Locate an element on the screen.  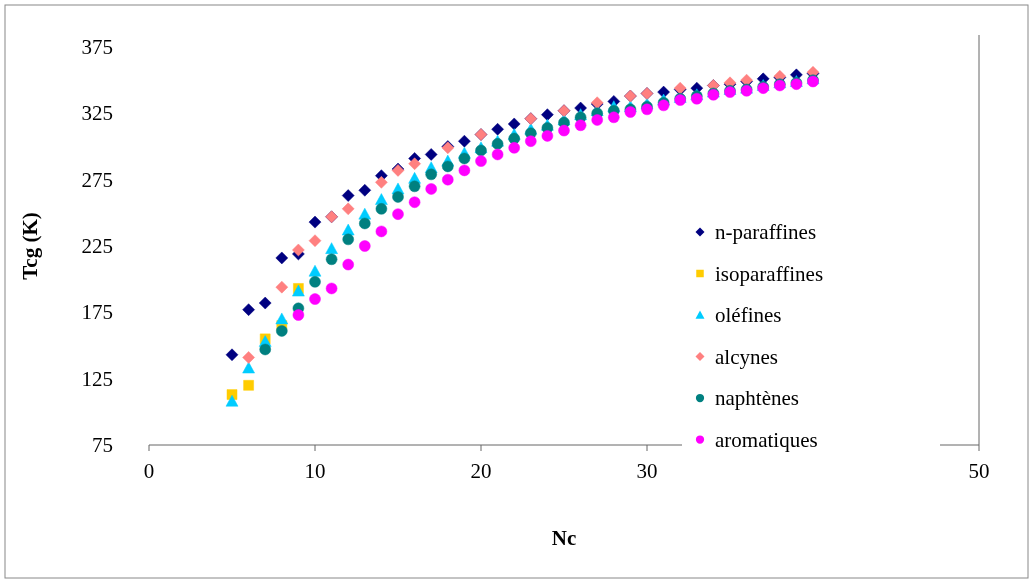
x-tick-label: 20 is located at coordinates (481, 471).